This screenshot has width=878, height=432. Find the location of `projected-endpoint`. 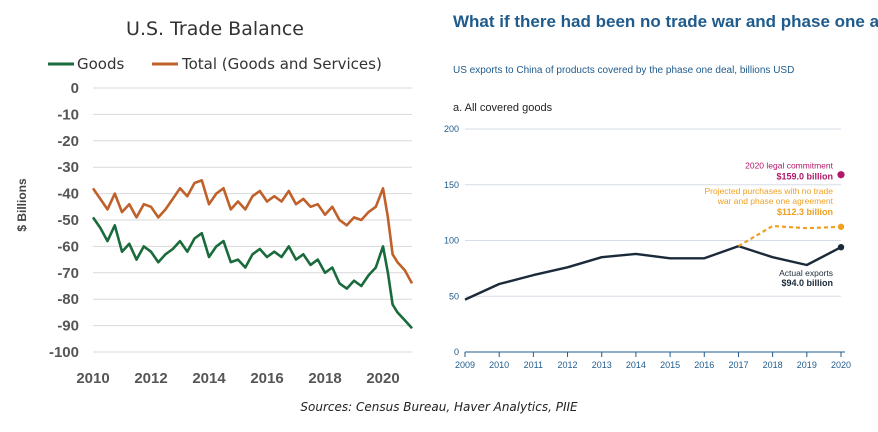

projected-endpoint is located at coordinates (841, 226).